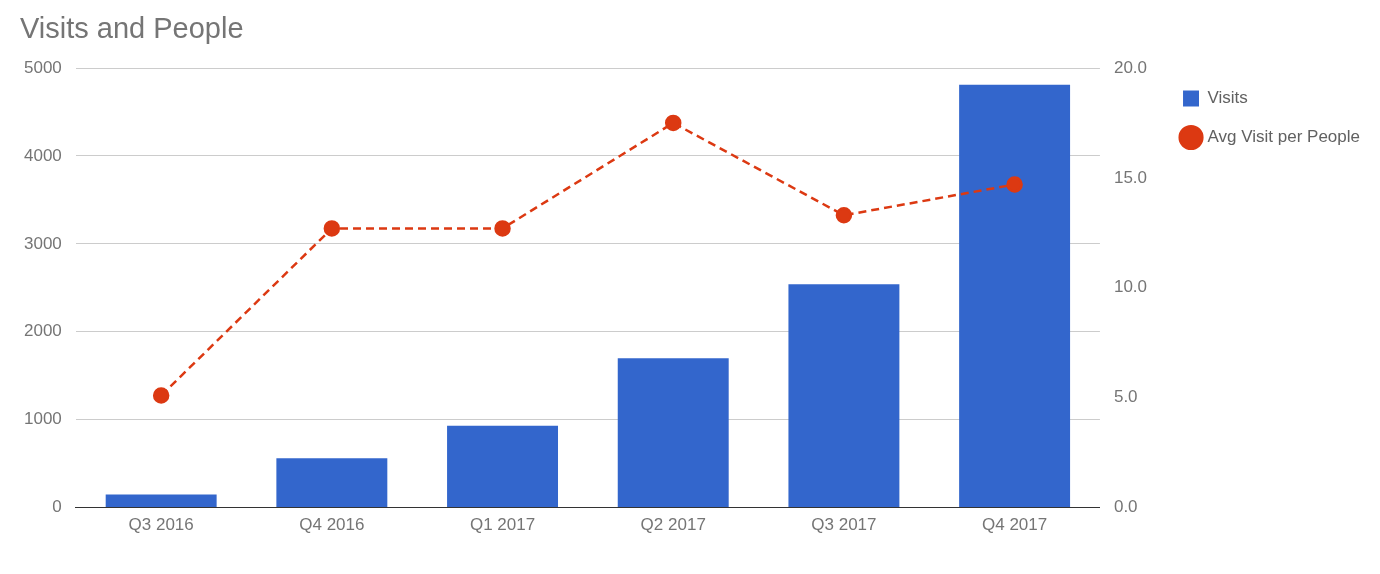 The image size is (1380, 574). Describe the element at coordinates (1130, 287) in the screenshot. I see `y2-tick-label: 10.0` at that location.